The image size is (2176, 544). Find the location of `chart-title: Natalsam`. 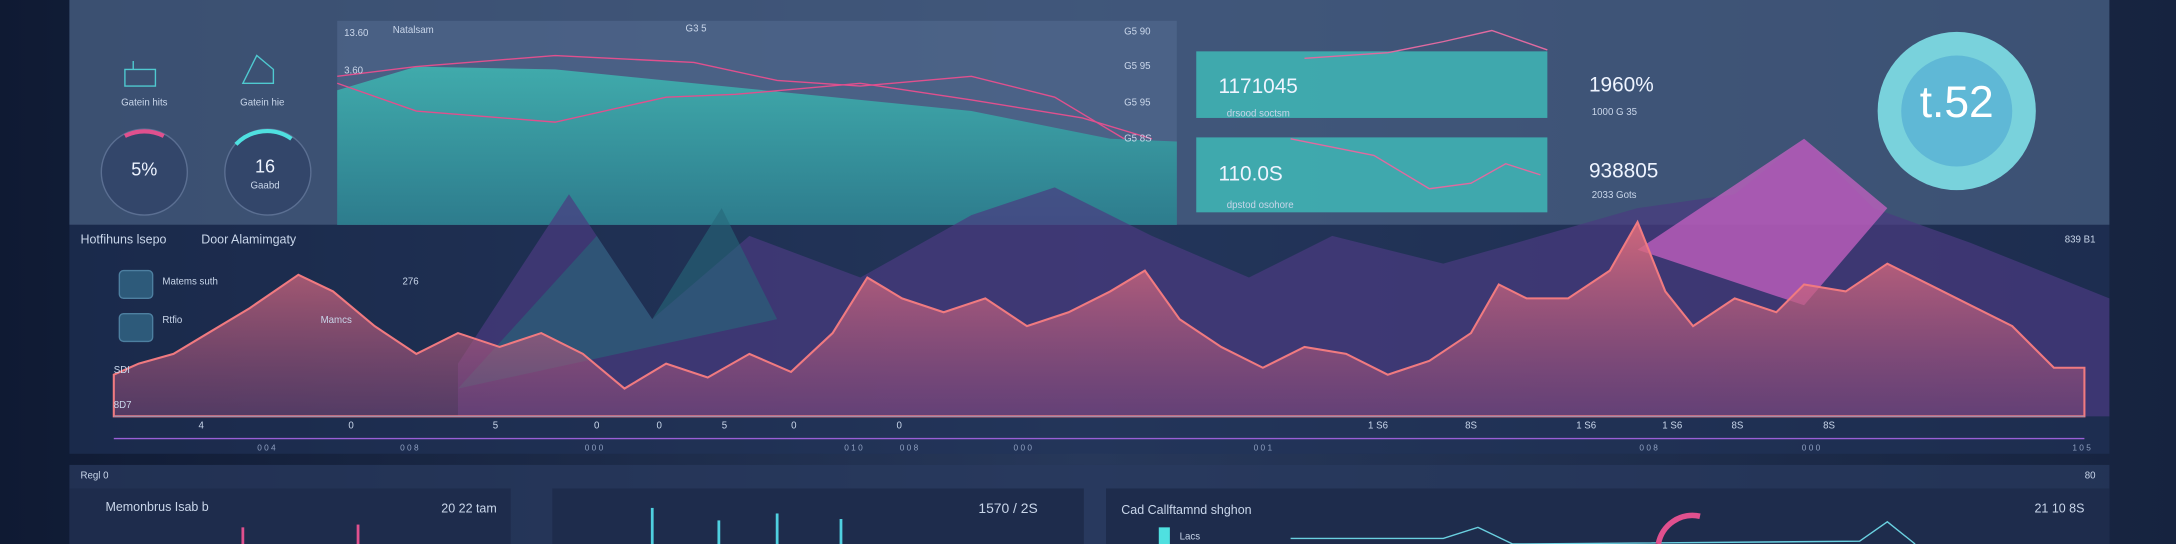

chart-title: Natalsam is located at coordinates (413, 30).